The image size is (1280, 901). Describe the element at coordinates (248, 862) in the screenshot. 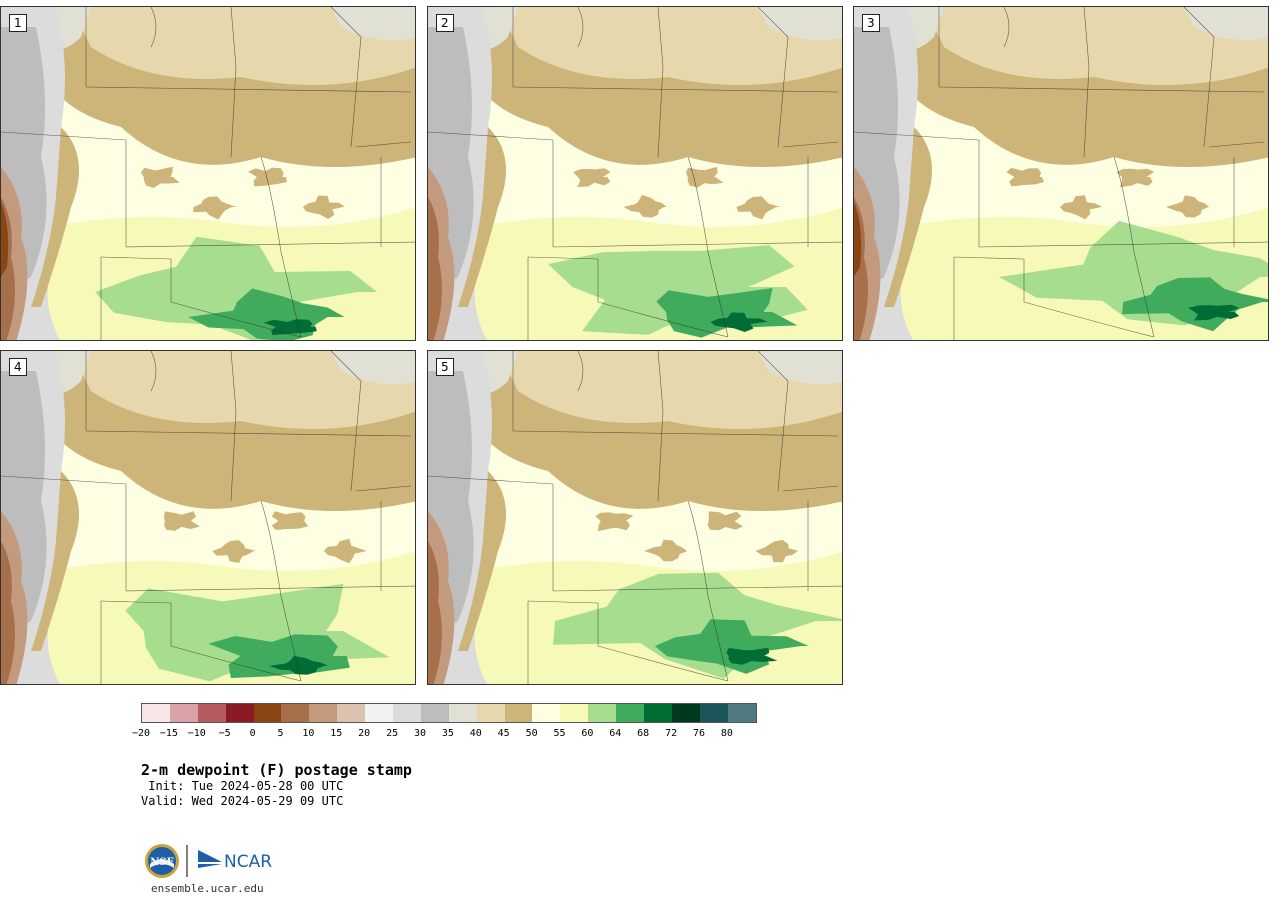

I see `ncar-logo-text: NCAR` at that location.